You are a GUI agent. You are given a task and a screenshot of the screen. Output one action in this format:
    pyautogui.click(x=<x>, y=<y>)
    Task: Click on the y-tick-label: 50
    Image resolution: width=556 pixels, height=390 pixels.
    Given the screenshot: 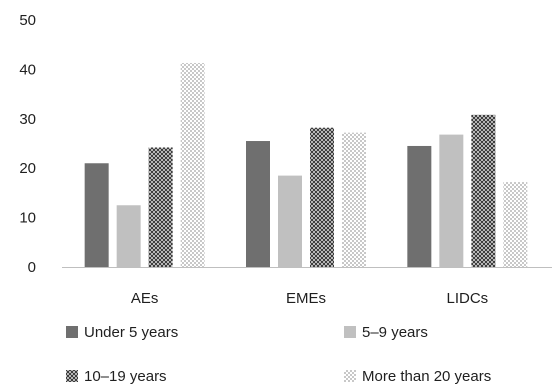 What is the action you would take?
    pyautogui.click(x=27, y=20)
    